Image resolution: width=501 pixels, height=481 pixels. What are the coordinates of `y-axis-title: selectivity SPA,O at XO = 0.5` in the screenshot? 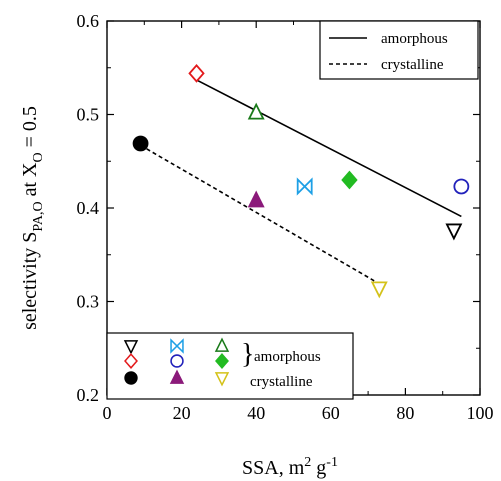 It's located at (32, 218).